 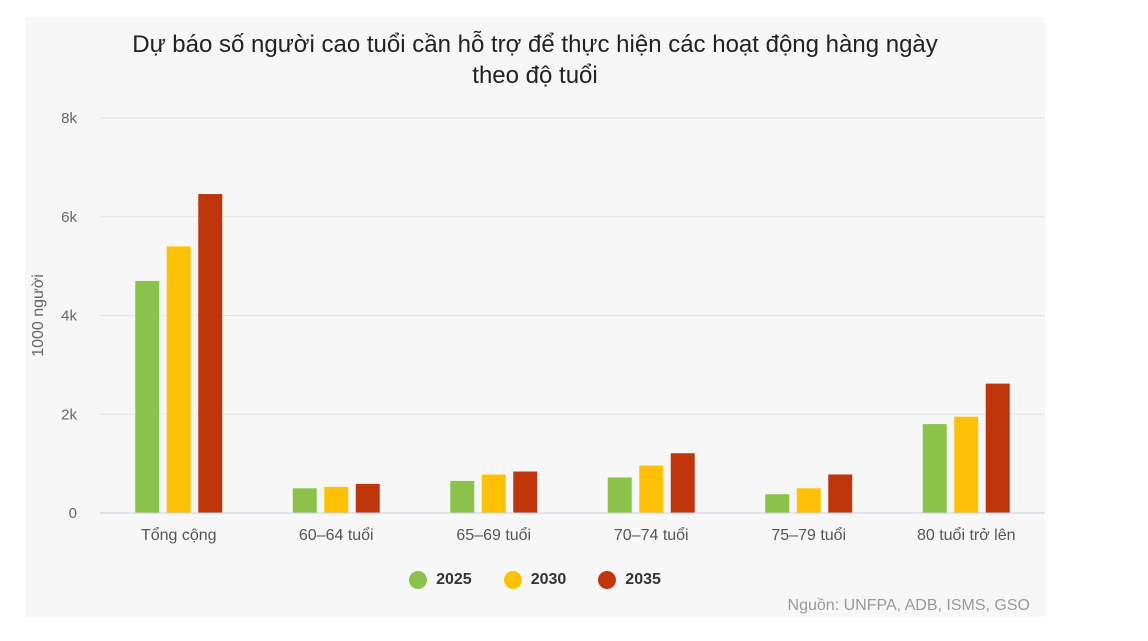 I want to click on legend-item-2025: 2025, so click(x=440, y=580).